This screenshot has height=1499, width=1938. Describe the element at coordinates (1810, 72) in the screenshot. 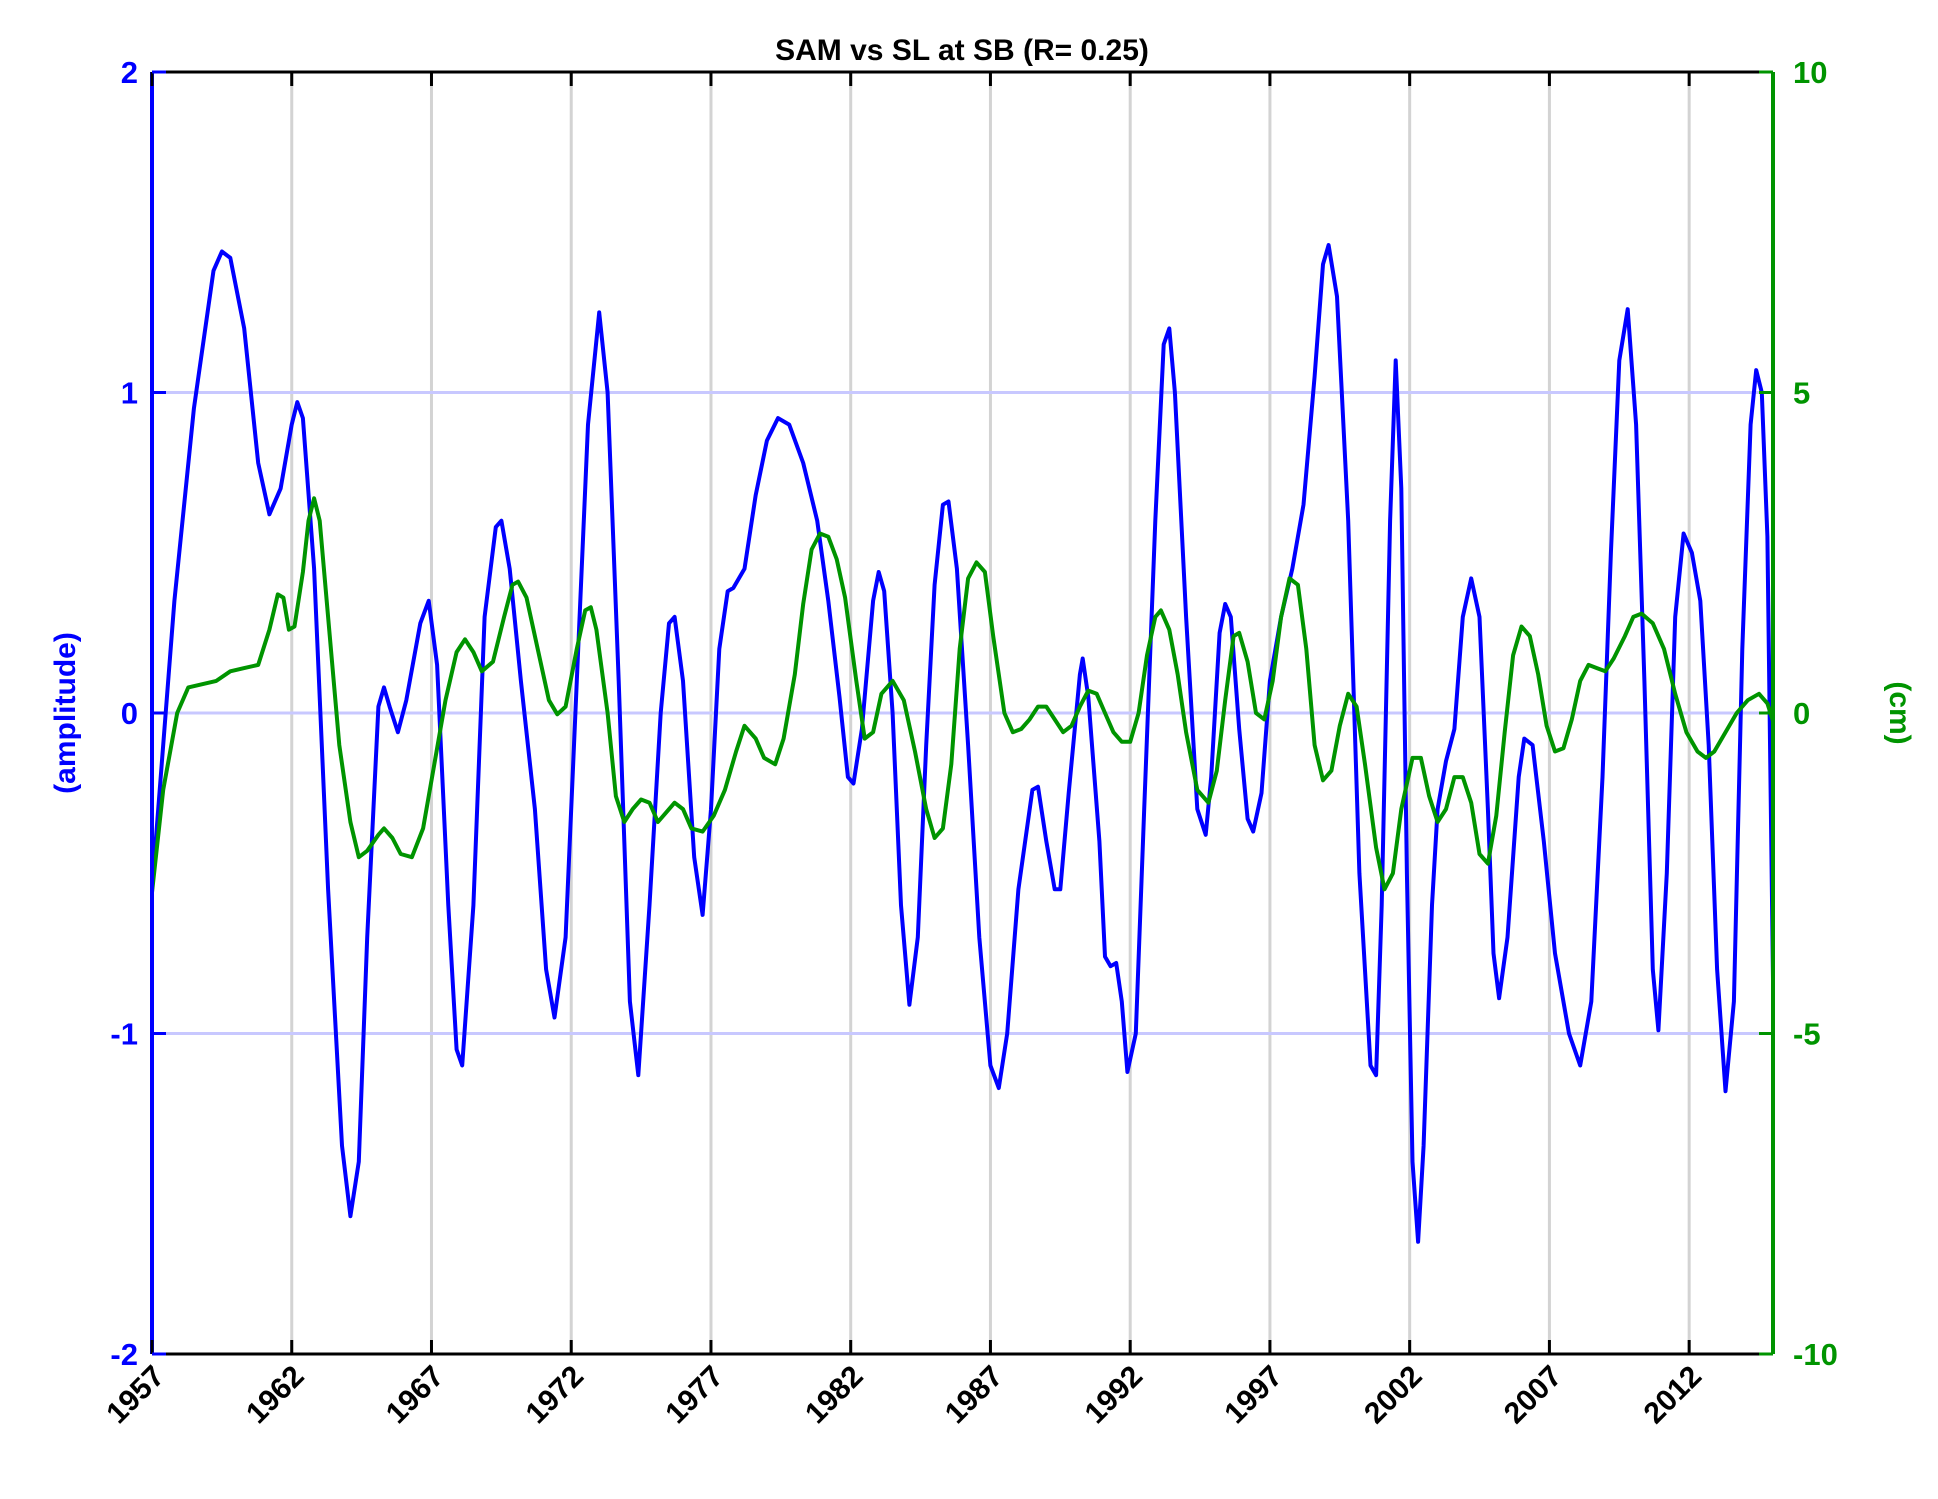

I see `right-tick-label: 10` at that location.